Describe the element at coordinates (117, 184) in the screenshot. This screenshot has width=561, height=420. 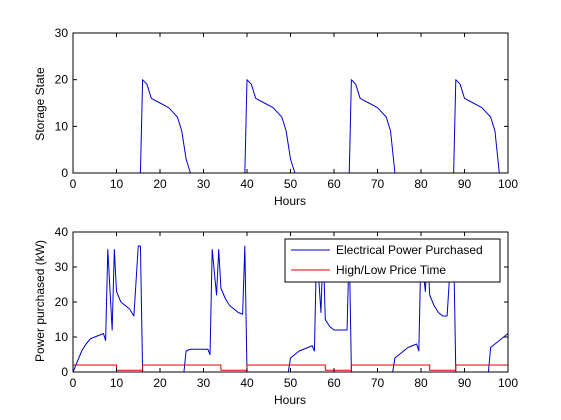
I see `storage-state-xtick-label: 10` at that location.